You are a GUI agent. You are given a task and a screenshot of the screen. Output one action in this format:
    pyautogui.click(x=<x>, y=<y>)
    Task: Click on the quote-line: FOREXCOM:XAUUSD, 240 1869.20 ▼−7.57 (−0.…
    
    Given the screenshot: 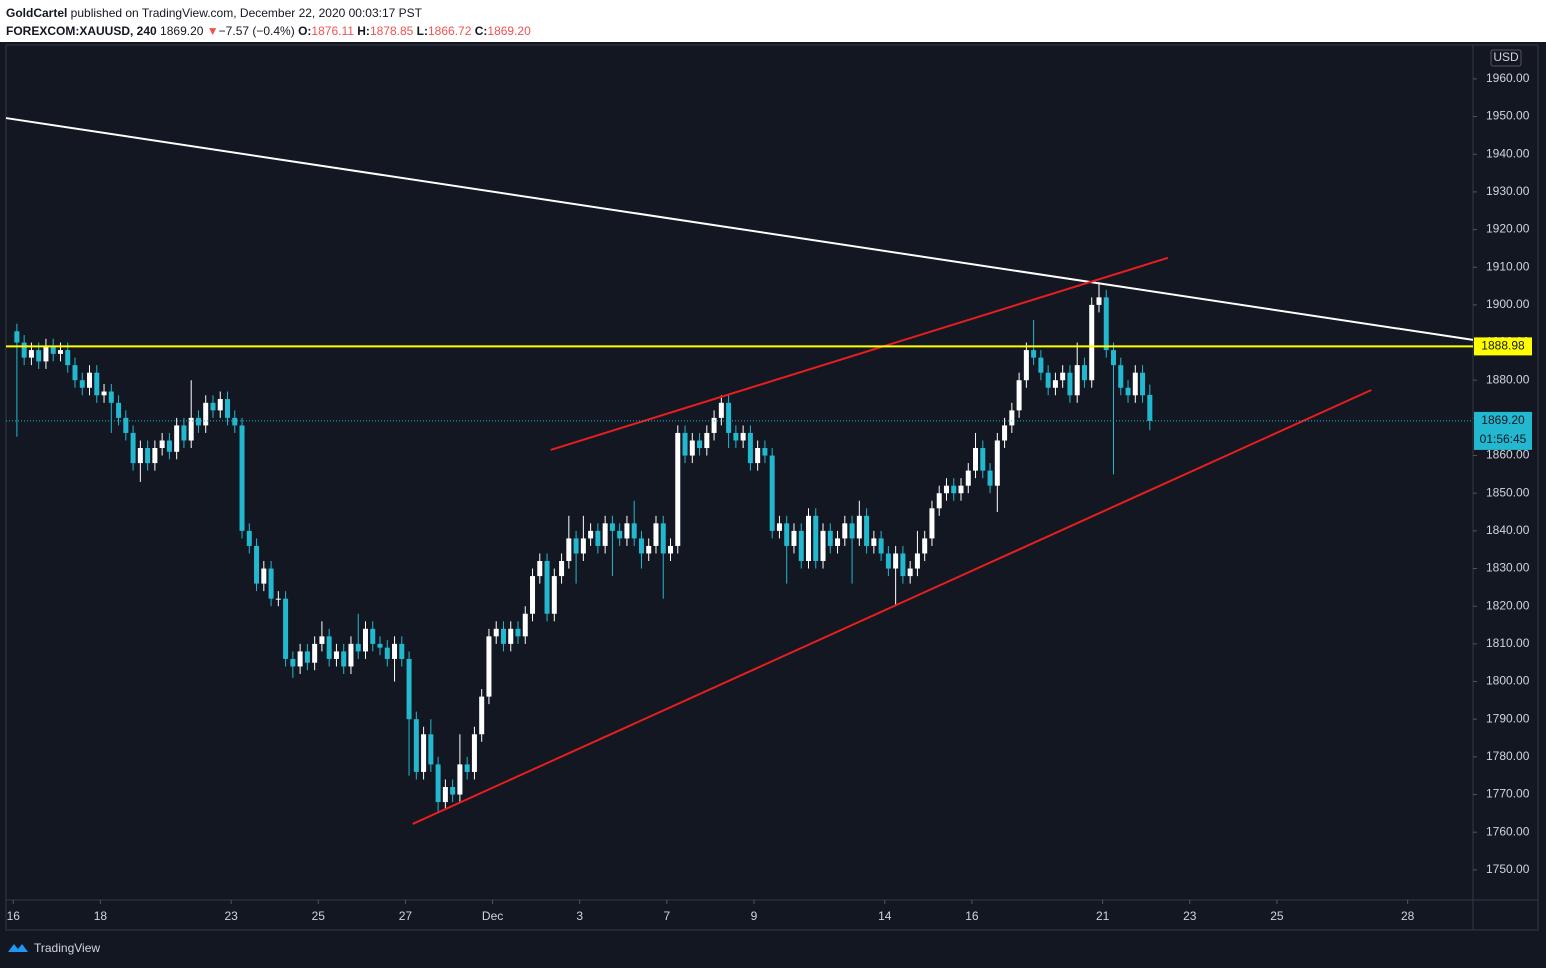 What is the action you would take?
    pyautogui.click(x=268, y=31)
    